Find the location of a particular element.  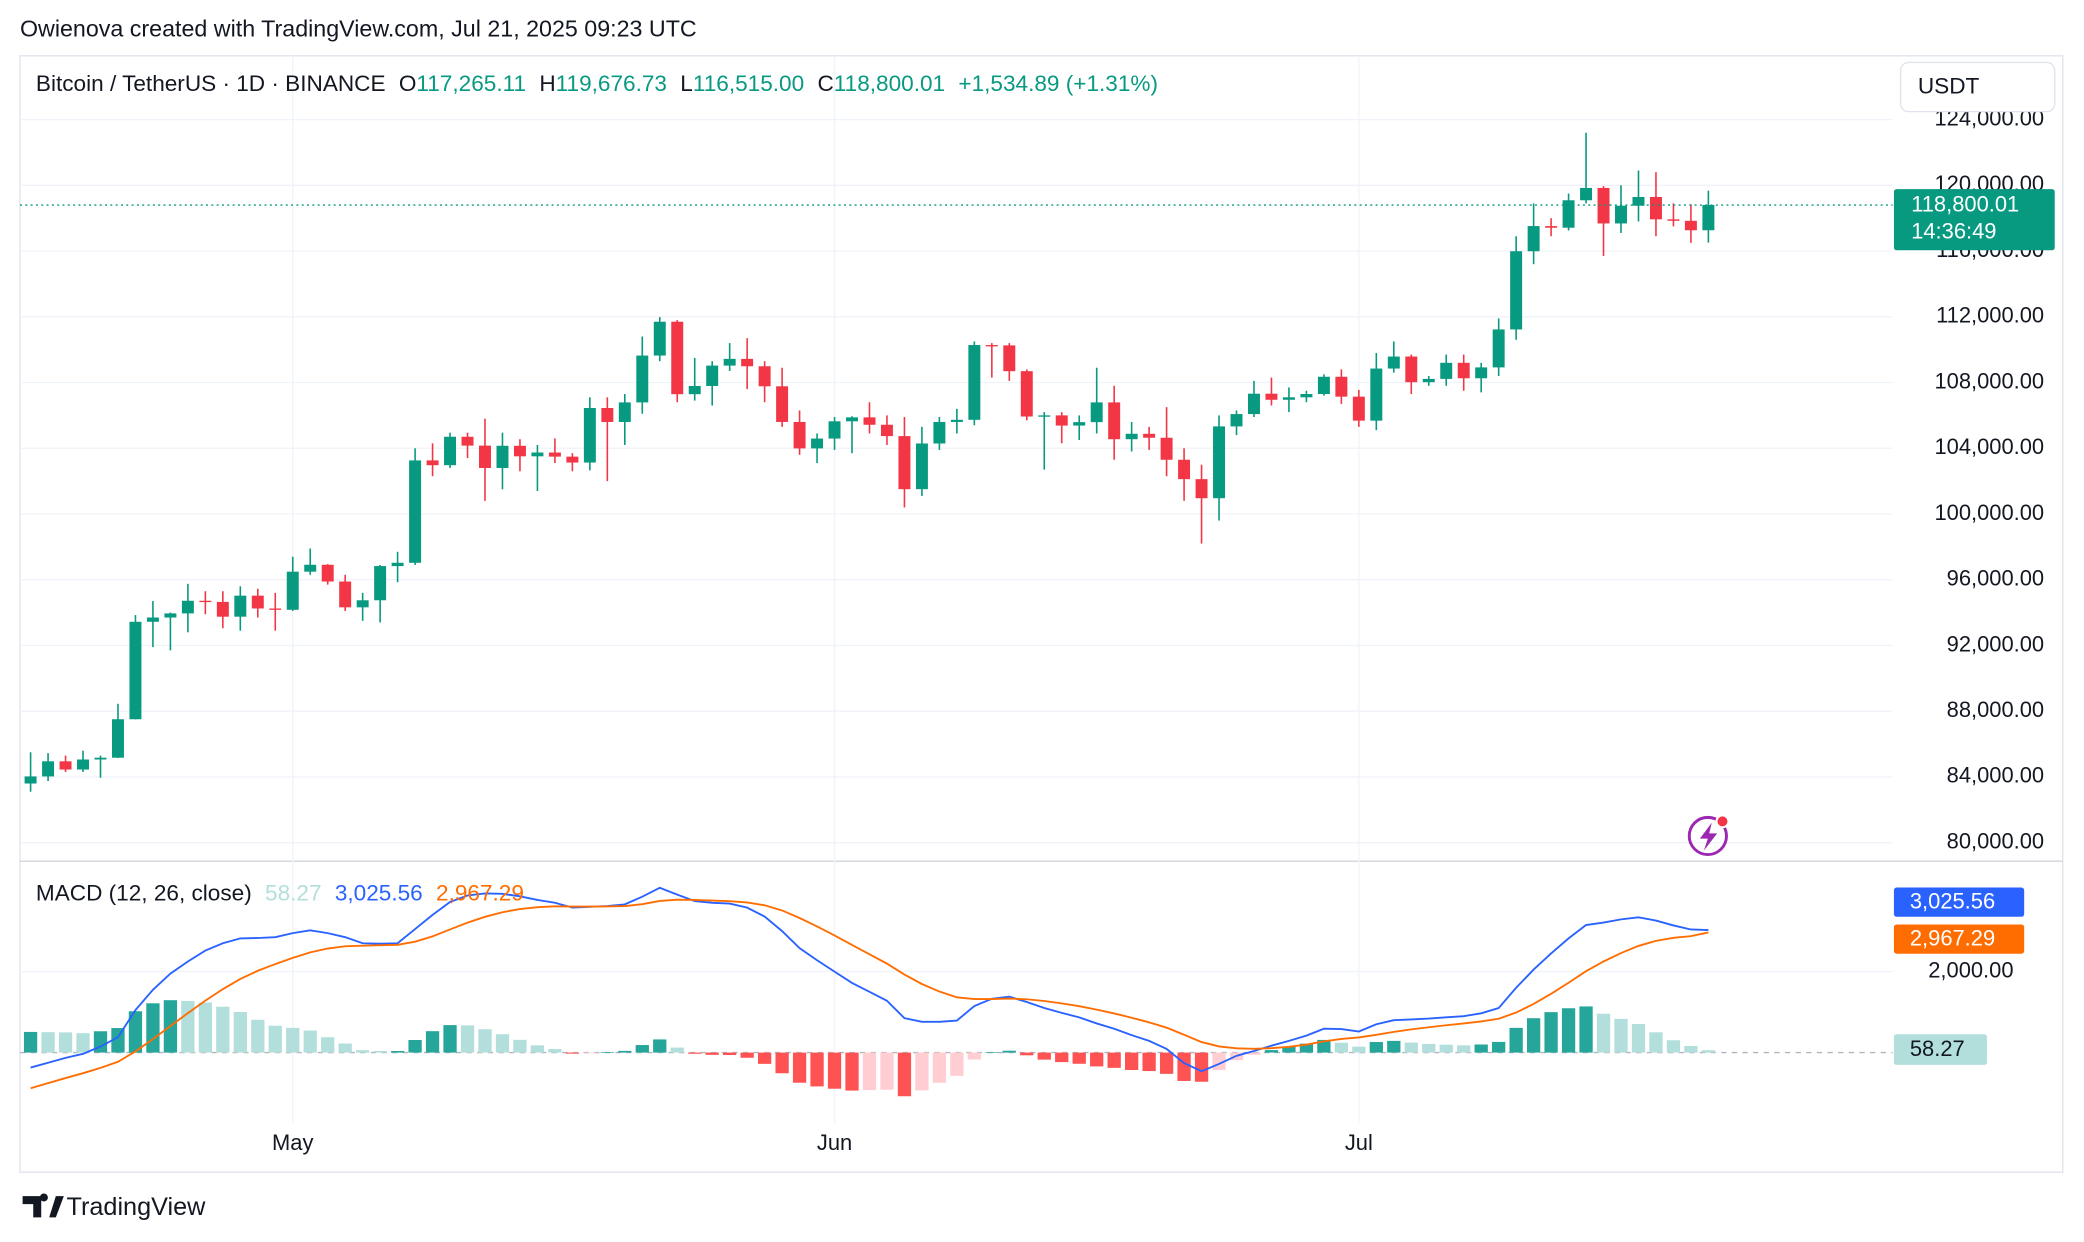

currency-label: USDT is located at coordinates (1949, 86).